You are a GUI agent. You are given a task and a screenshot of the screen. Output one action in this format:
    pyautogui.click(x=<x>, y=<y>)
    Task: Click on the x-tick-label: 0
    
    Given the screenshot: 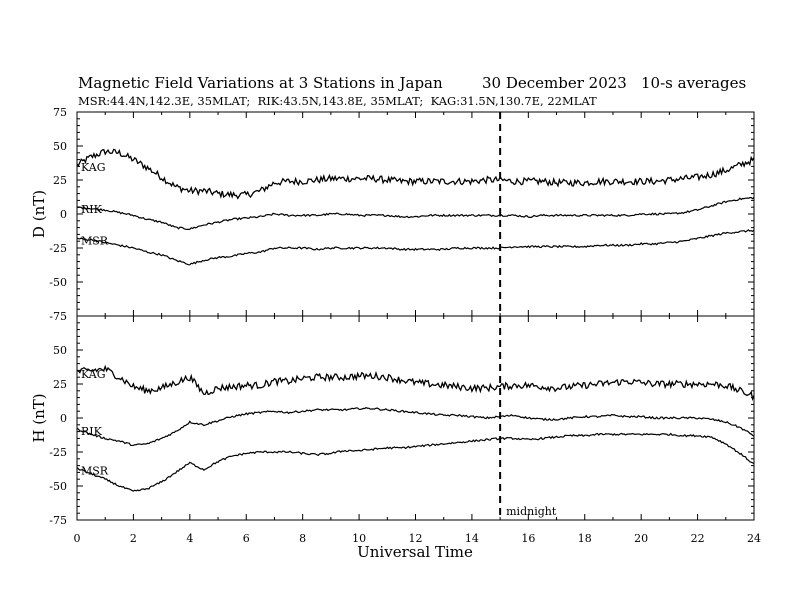 What is the action you would take?
    pyautogui.click(x=77, y=538)
    